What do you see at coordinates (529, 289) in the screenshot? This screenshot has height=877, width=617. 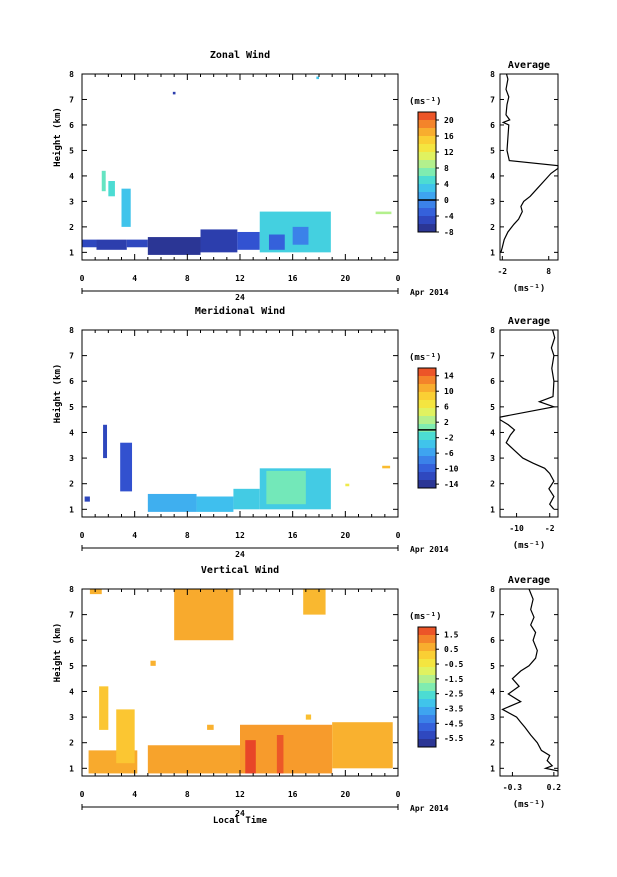 I see `average-x-axis-label: (ms⁻¹)` at bounding box center [529, 289].